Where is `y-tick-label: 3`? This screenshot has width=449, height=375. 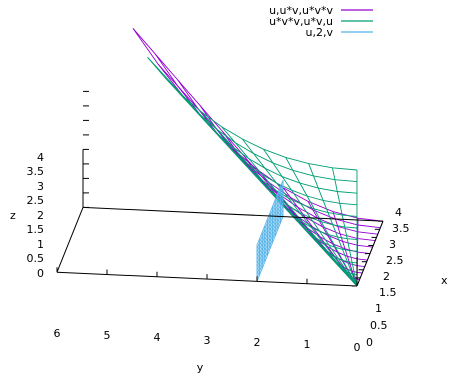
y-tick-label: 3 is located at coordinates (207, 340).